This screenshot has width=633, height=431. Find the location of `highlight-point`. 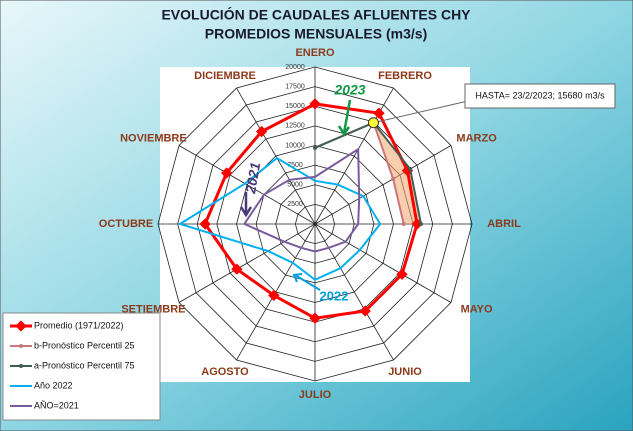

highlight-point is located at coordinates (373, 123).